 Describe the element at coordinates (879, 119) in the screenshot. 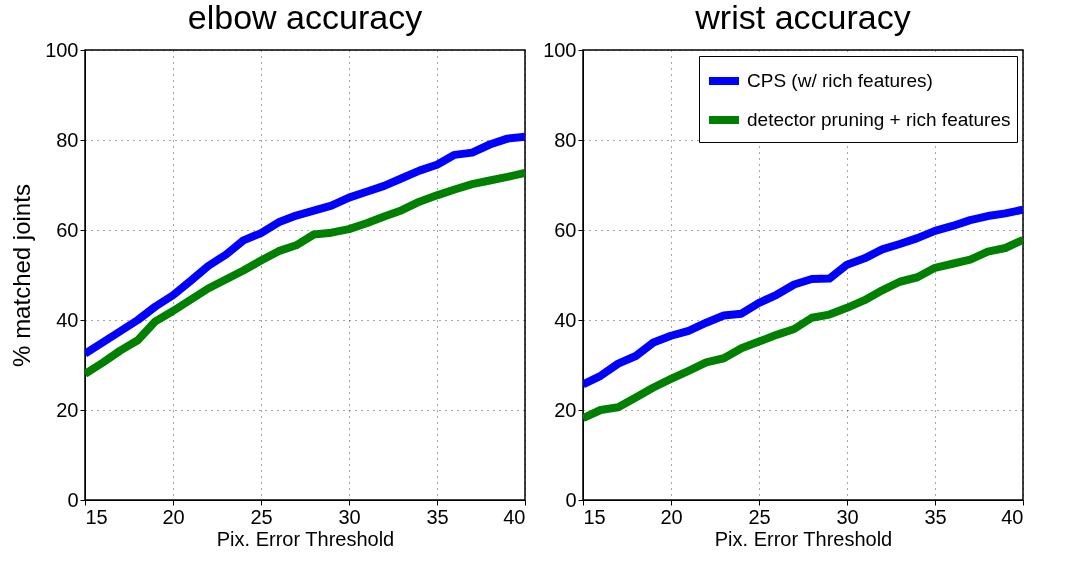

I see `legend-label: detector pruning + rich features` at that location.